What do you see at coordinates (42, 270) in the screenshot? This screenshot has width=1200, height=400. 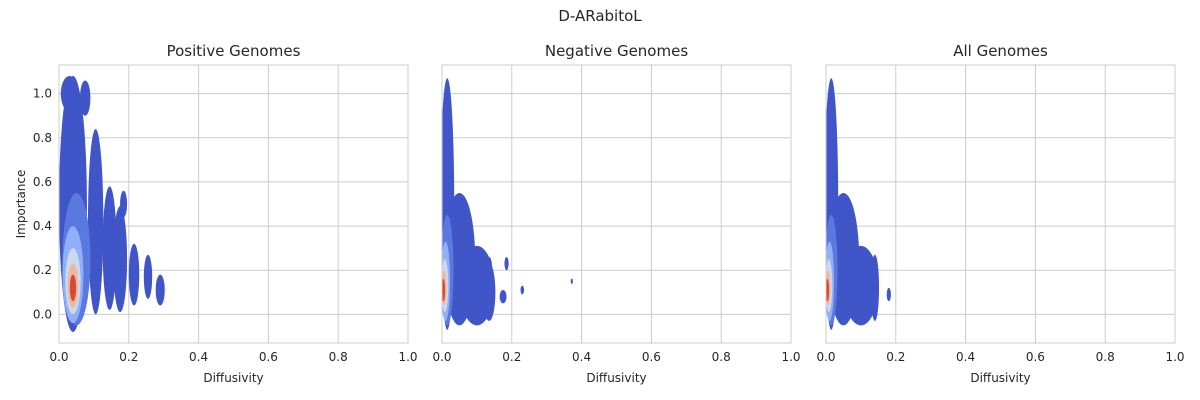 I see `y-tick-label: 0.2` at bounding box center [42, 270].